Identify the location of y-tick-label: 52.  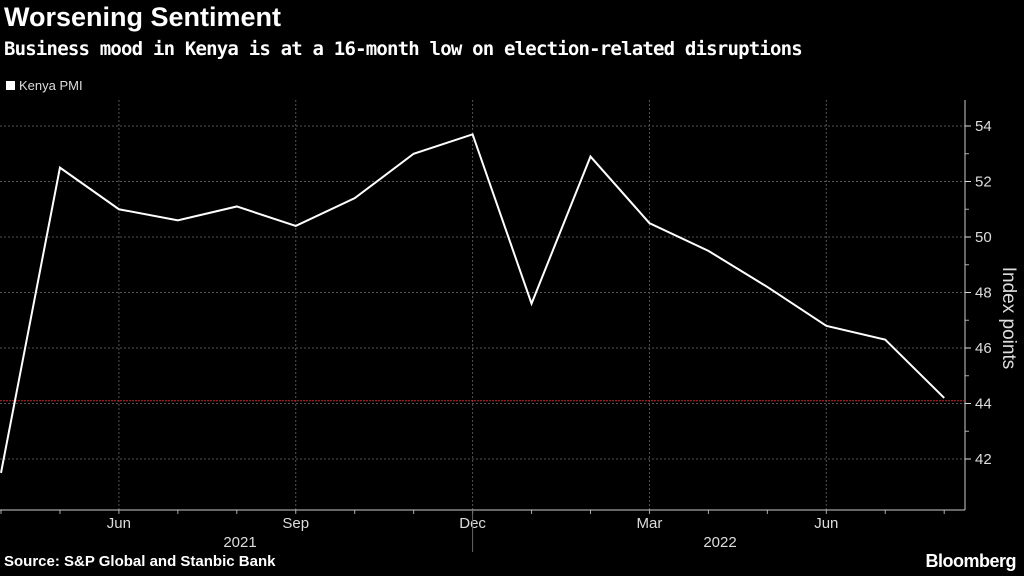
(983, 182).